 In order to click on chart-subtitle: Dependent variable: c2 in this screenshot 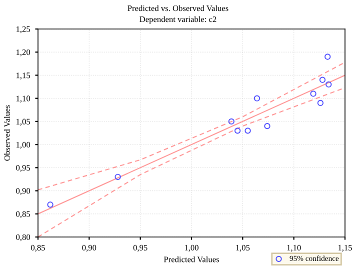, I will do `click(178, 20)`.